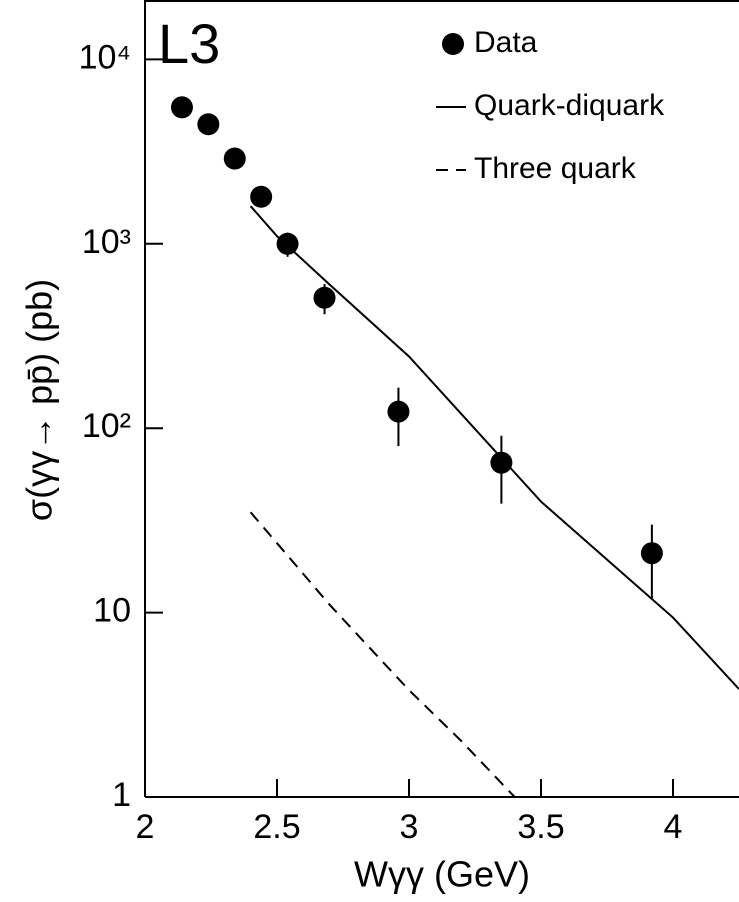  I want to click on y-tick-label: 10³, so click(106, 242).